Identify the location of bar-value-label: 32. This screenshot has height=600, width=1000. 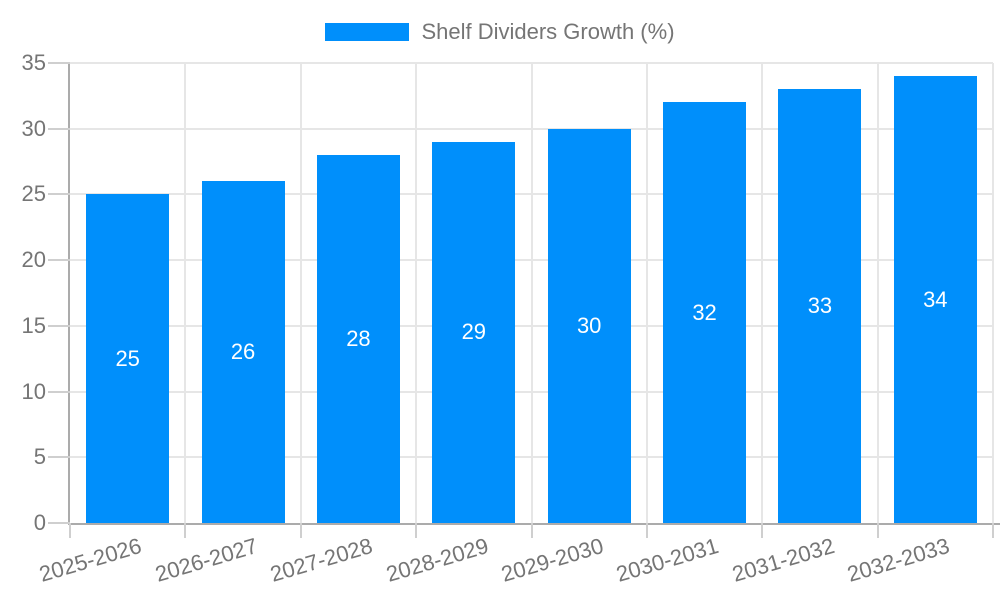
(704, 312).